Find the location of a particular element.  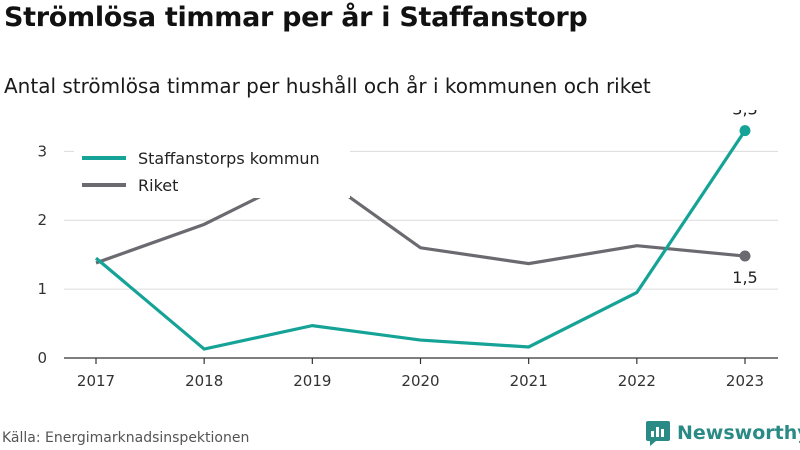

legend-label-riket: Riket is located at coordinates (158, 185).